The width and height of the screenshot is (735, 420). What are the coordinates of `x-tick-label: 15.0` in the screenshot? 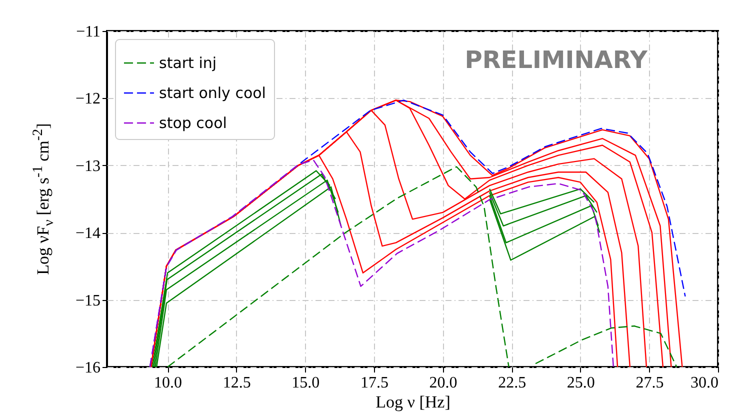 It's located at (306, 383).